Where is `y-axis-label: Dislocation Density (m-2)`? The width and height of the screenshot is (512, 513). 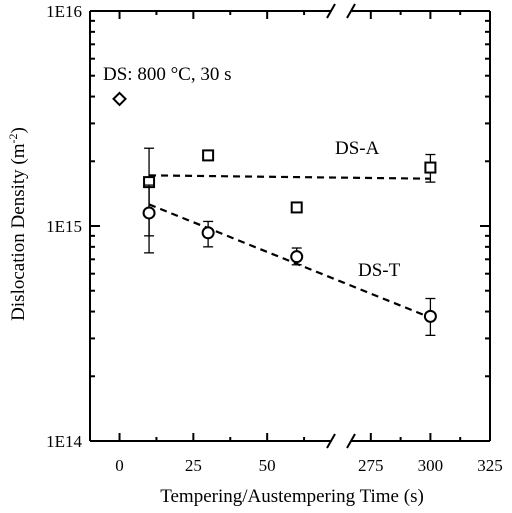
y-axis-label: Dislocation Density (m-2) is located at coordinates (17, 224).